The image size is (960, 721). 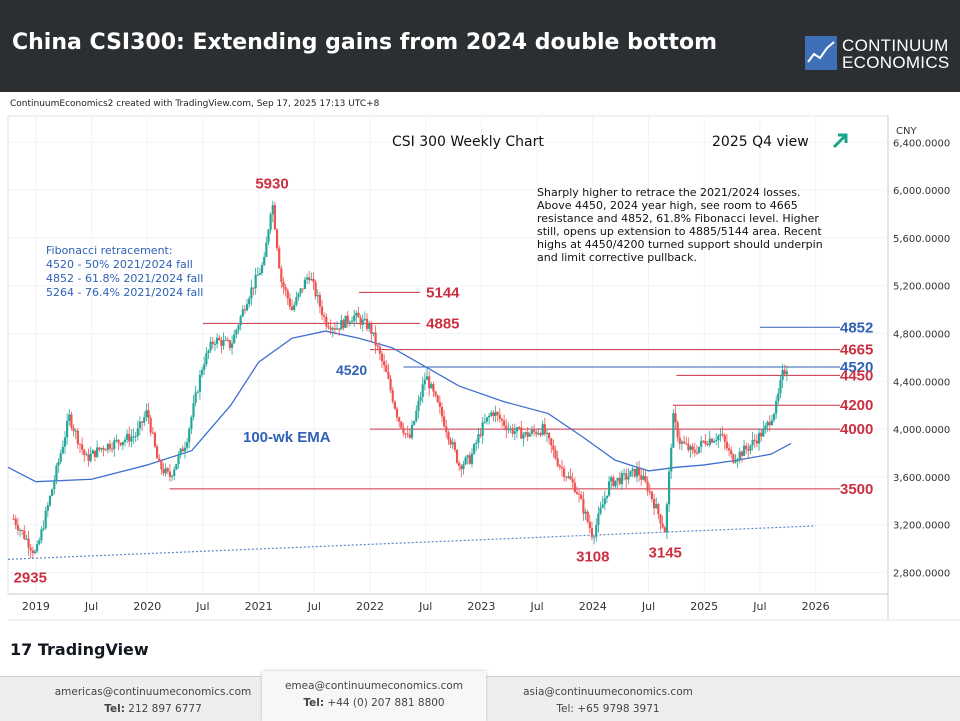 What do you see at coordinates (895, 45) in the screenshot?
I see `logo-text-line1: CONTINUUM` at bounding box center [895, 45].